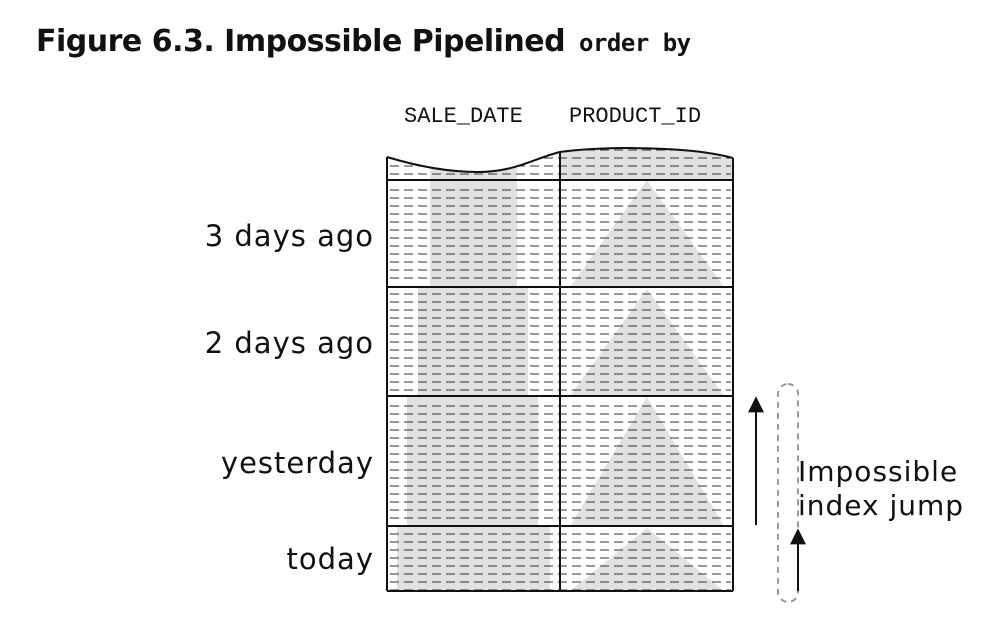 The image size is (992, 636). I want to click on column-header-sale-date: SALE_DATE, so click(463, 116).